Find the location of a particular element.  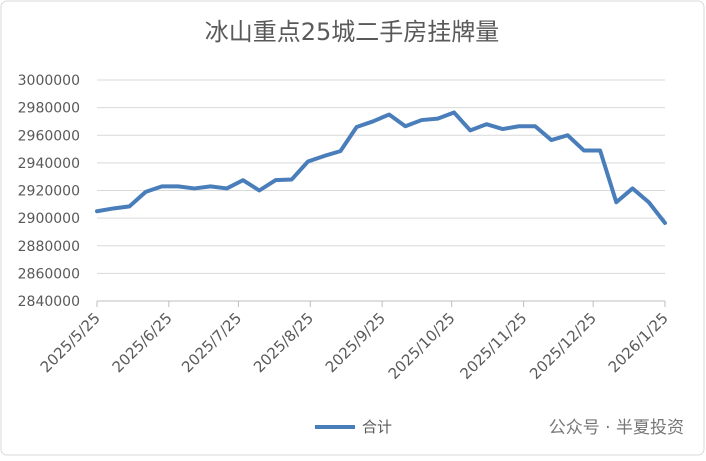

y-tick-label: 2900000 is located at coordinates (49, 219).